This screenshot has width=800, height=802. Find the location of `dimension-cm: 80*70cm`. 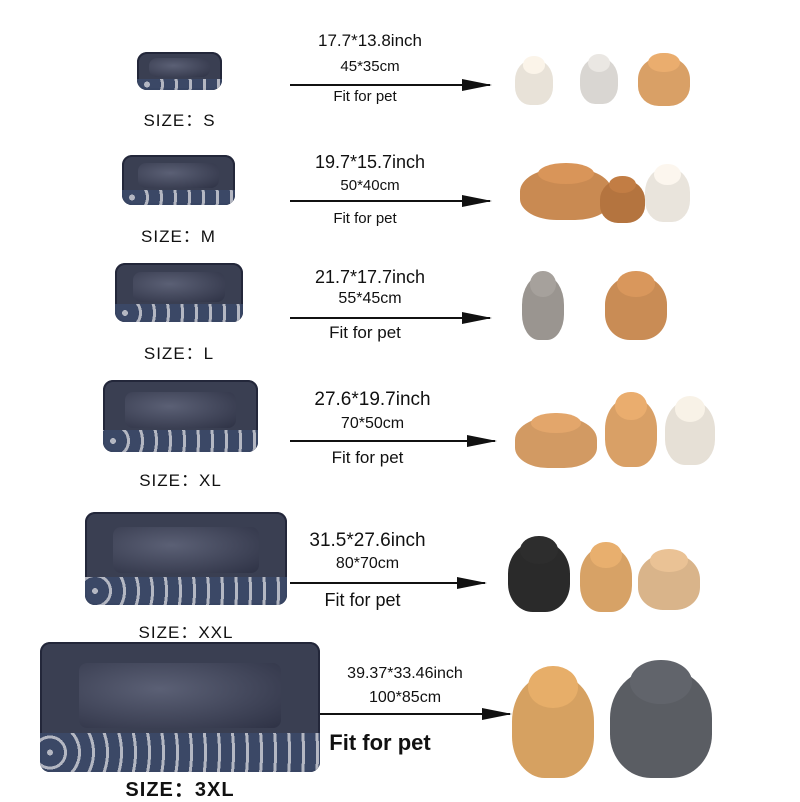

dimension-cm: 80*70cm is located at coordinates (367, 563).